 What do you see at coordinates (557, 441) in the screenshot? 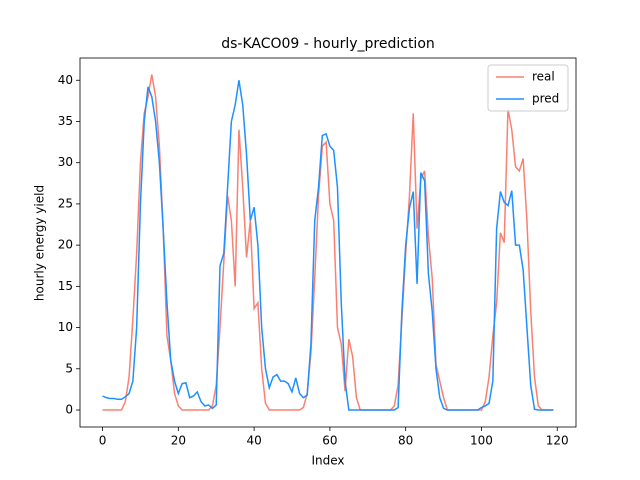
I see `x-tick-label: 120` at bounding box center [557, 441].